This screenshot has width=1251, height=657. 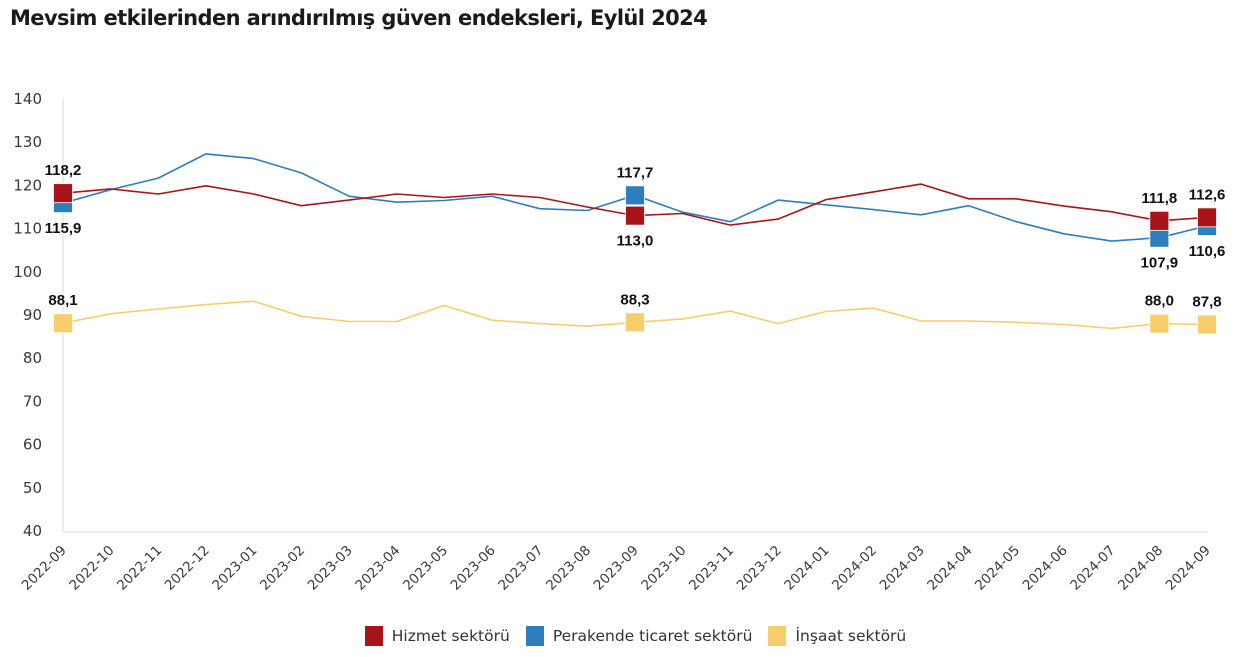 What do you see at coordinates (139, 568) in the screenshot?
I see `x-tick-label: 2022-11` at bounding box center [139, 568].